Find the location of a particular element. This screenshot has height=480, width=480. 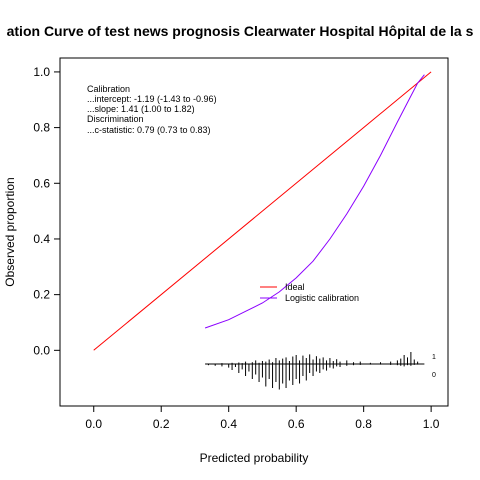

y-tick-label: 0.8 is located at coordinates (41, 128).